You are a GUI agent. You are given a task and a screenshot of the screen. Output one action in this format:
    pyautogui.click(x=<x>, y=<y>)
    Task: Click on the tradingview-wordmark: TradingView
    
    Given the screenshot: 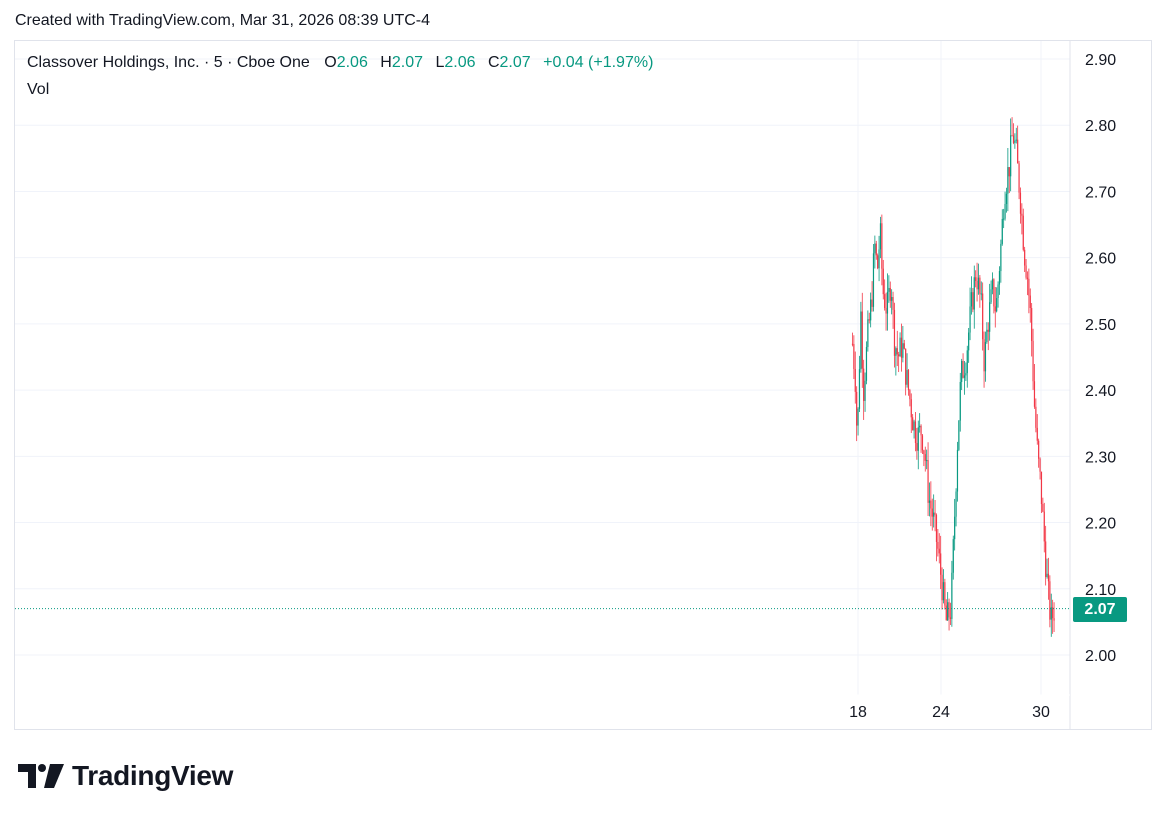 What is the action you would take?
    pyautogui.click(x=153, y=775)
    